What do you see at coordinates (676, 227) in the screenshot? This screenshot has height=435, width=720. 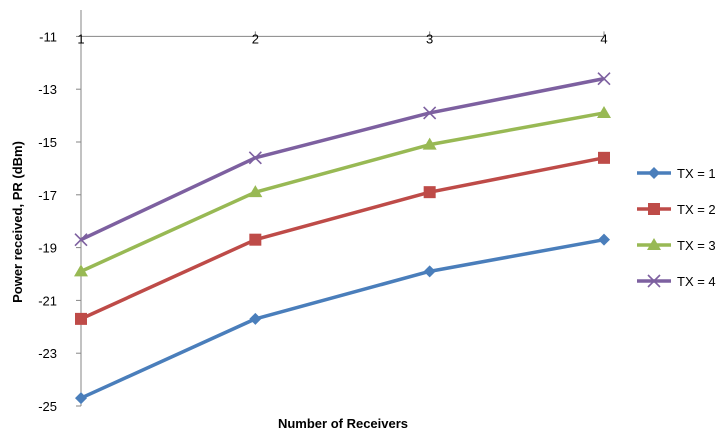 I see `legend: TX = 1 TX = 2 TX = 3 TX = 4` at bounding box center [676, 227].